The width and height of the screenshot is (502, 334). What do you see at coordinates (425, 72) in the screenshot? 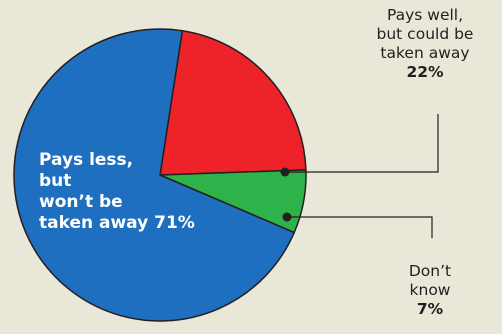
I see `label-pays-well-percent: 22%` at bounding box center [425, 72].